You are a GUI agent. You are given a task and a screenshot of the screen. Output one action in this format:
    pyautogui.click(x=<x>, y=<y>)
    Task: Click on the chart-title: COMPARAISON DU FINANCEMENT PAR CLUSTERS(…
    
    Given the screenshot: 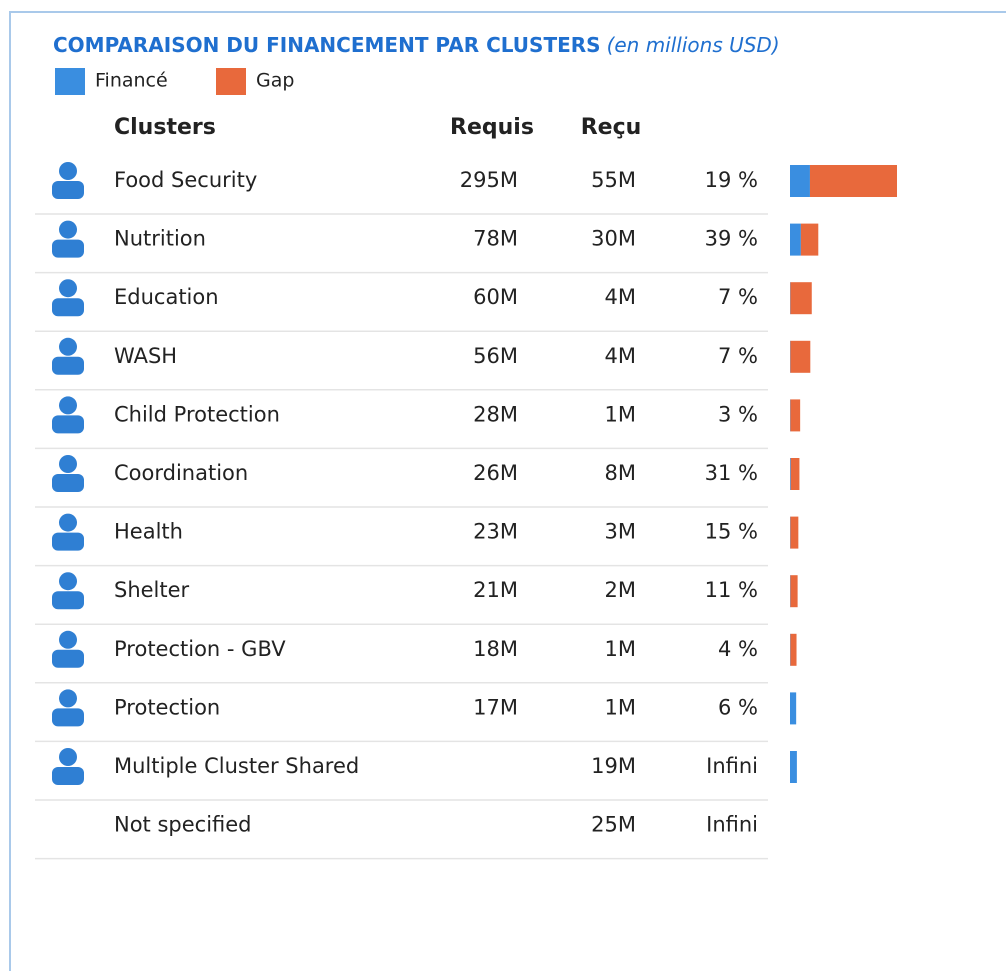 What is the action you would take?
    pyautogui.click(x=416, y=45)
    